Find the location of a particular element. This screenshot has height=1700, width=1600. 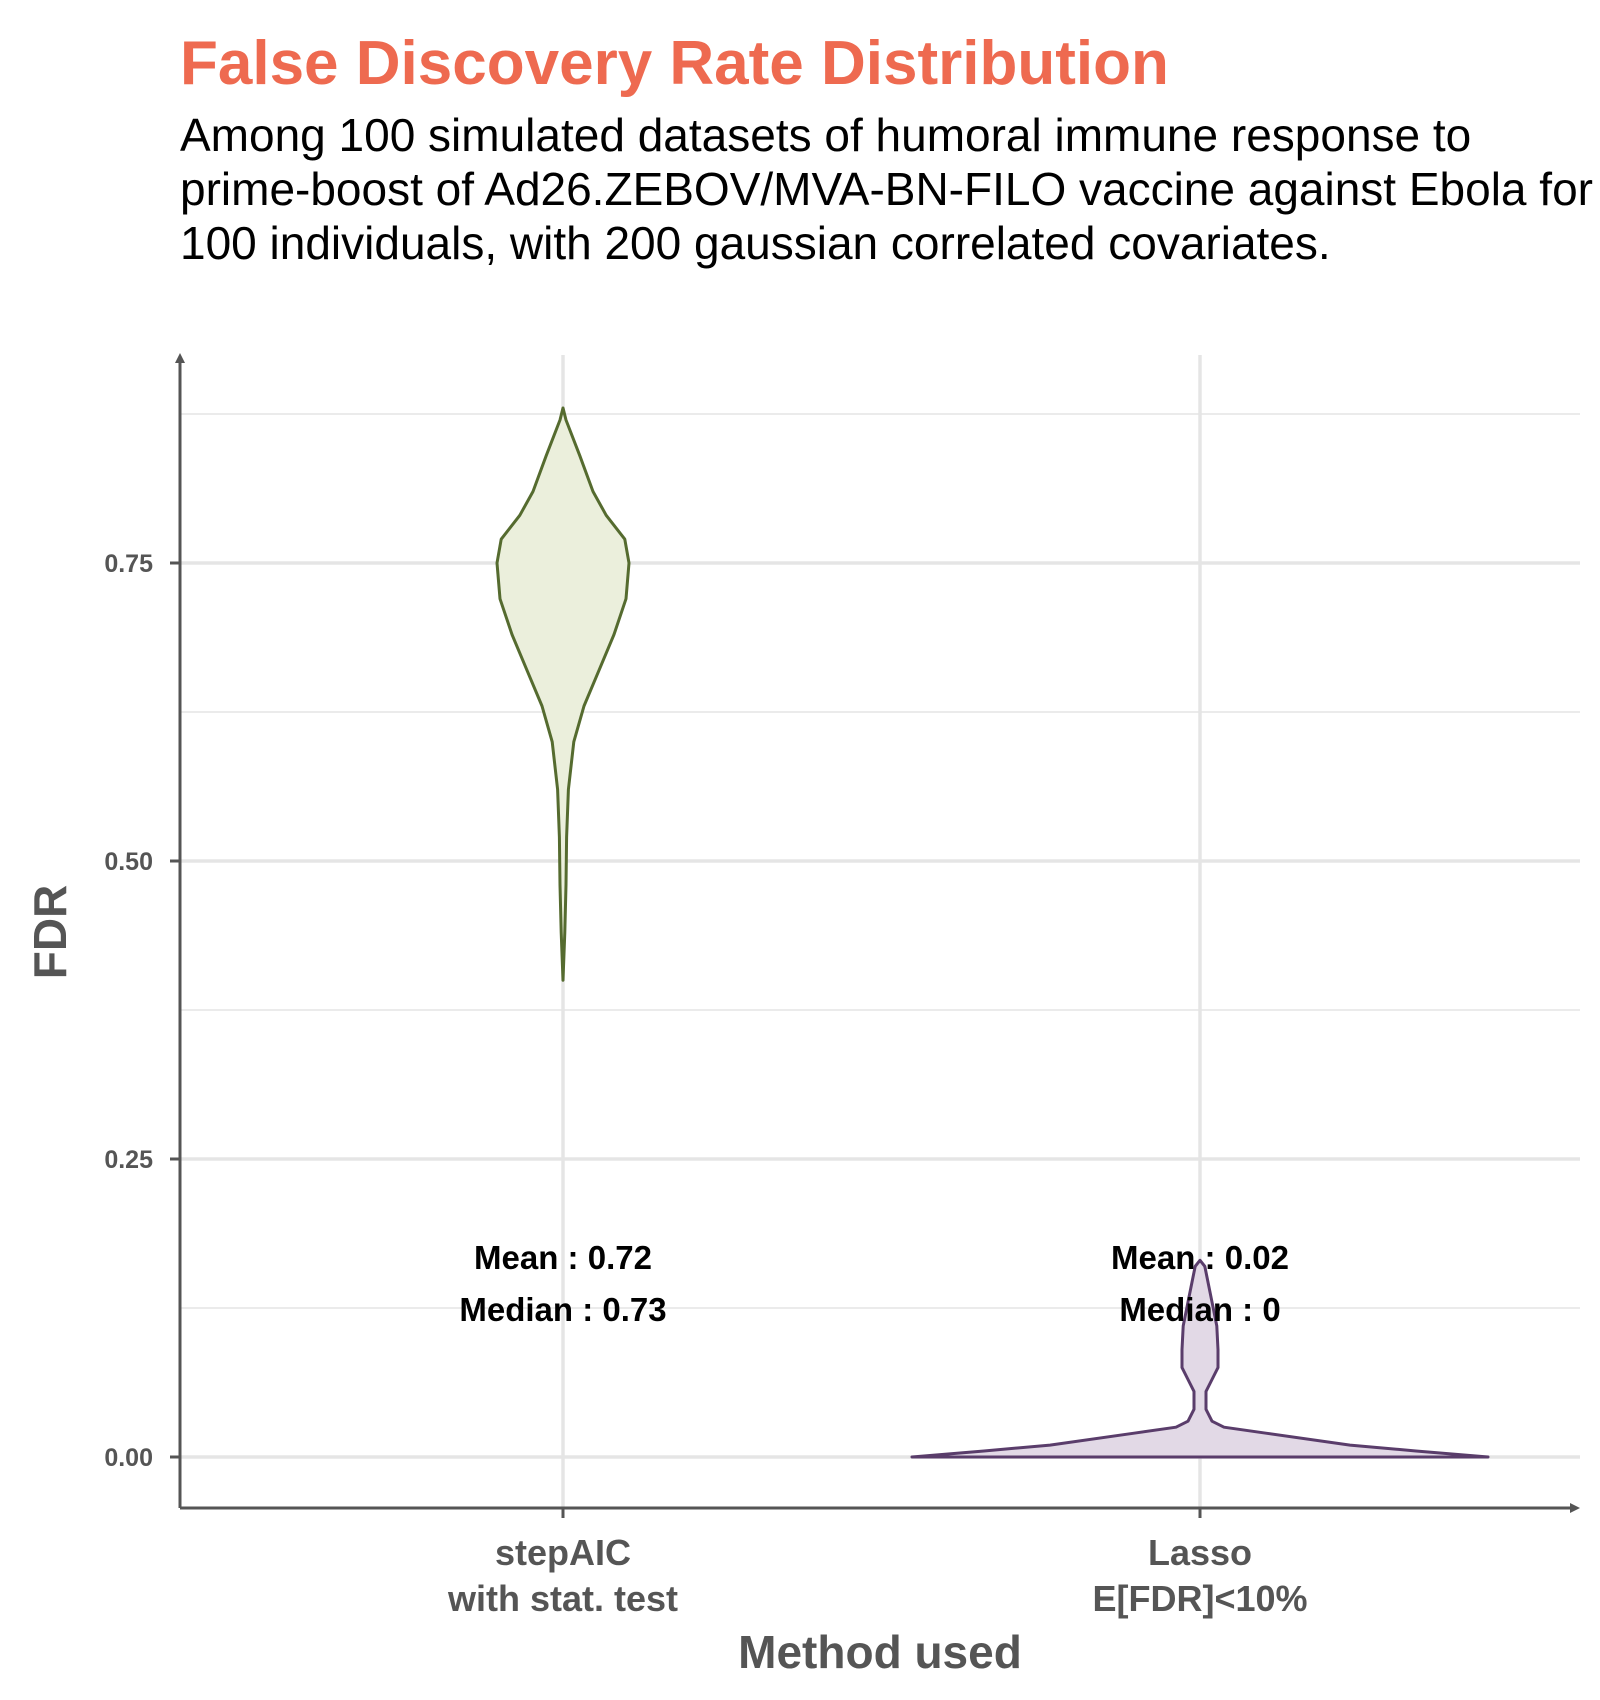

x-tick-label: stepAIC is located at coordinates (563, 1552).